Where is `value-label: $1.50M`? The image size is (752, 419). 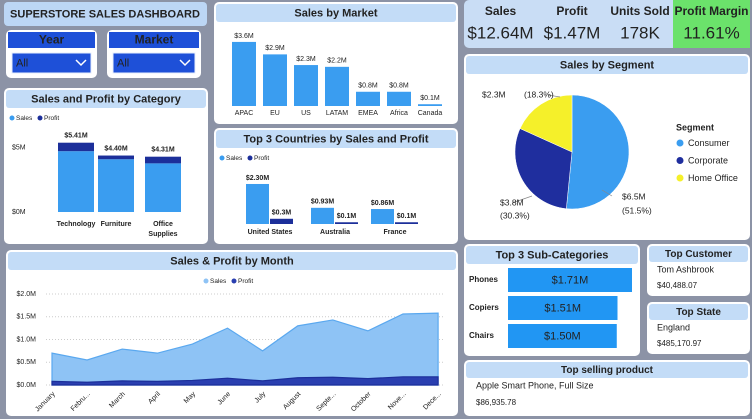
value-label: $1.50M is located at coordinates (562, 336).